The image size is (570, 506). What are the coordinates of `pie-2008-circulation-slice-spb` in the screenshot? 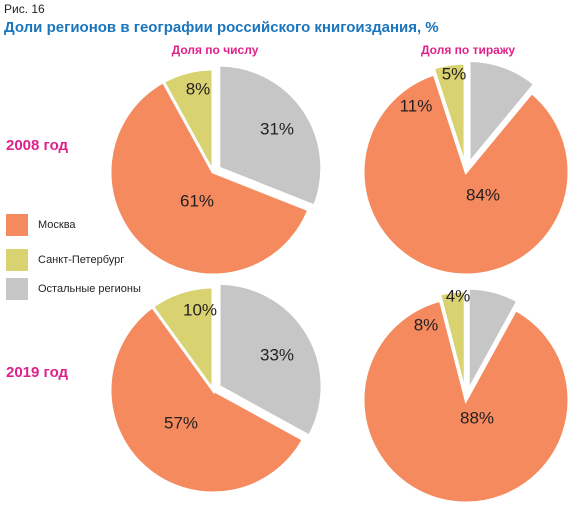 It's located at (449, 114).